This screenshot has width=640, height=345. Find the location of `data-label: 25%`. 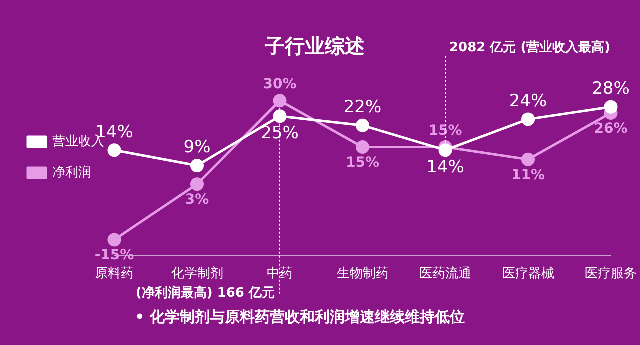

data-label: 25% is located at coordinates (280, 133).